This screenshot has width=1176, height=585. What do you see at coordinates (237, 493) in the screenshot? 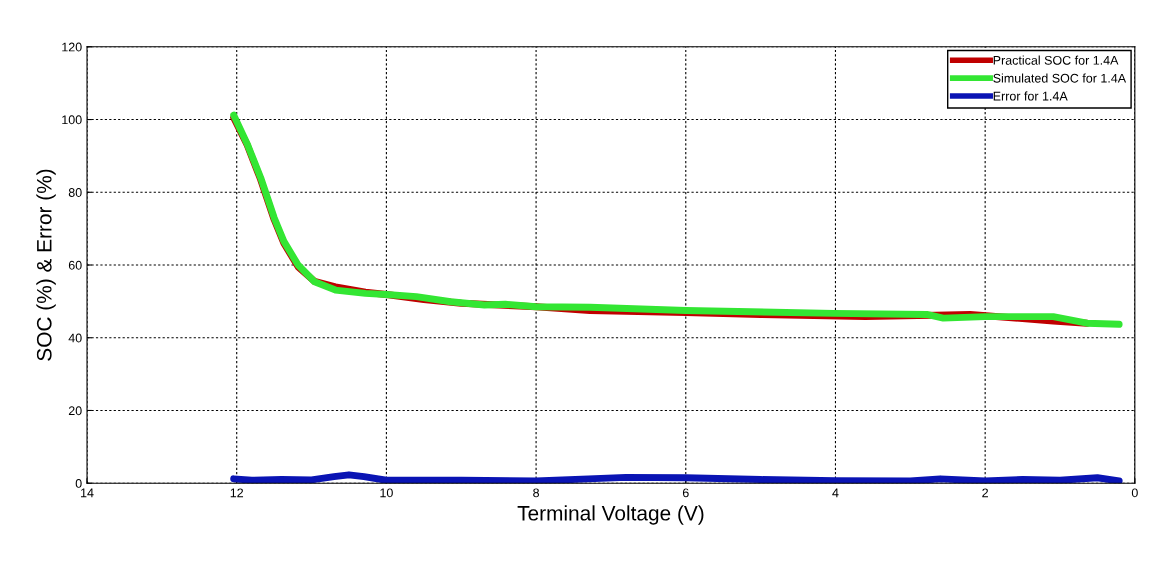
I see `x-tick-label: 12` at bounding box center [237, 493].